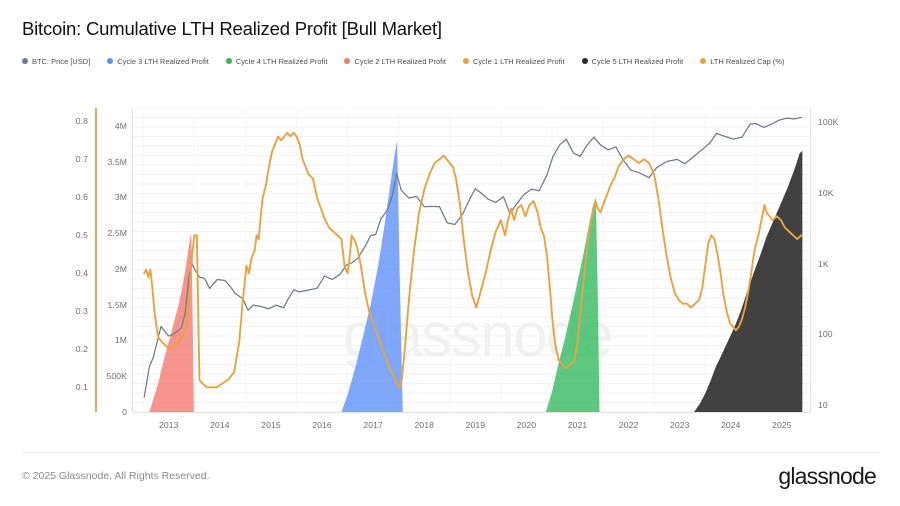 The width and height of the screenshot is (900, 506). What do you see at coordinates (271, 425) in the screenshot?
I see `x-tick-label: 2015` at bounding box center [271, 425].